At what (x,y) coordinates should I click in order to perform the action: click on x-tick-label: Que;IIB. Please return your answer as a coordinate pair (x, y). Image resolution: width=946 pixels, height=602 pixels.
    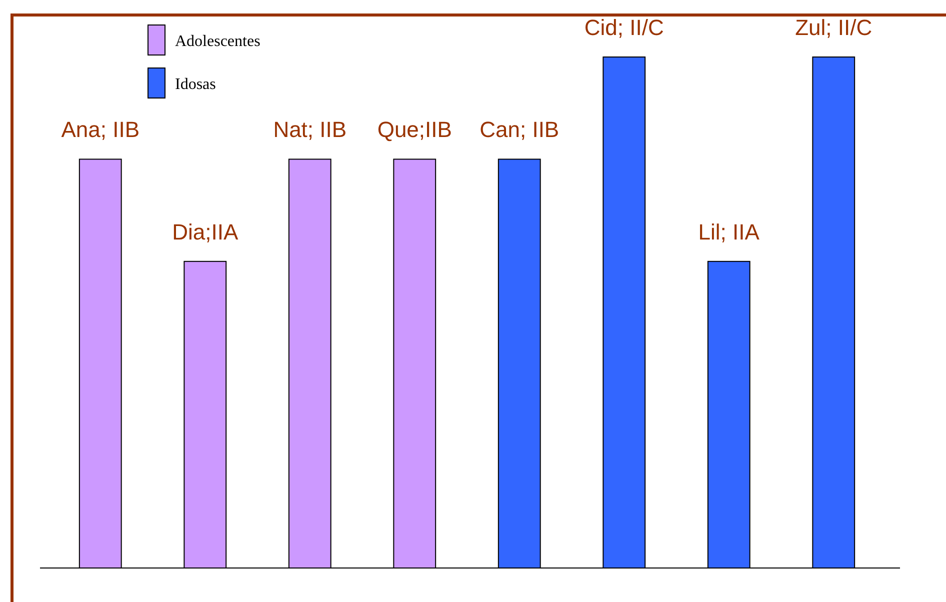
    Looking at the image, I should click on (414, 129).